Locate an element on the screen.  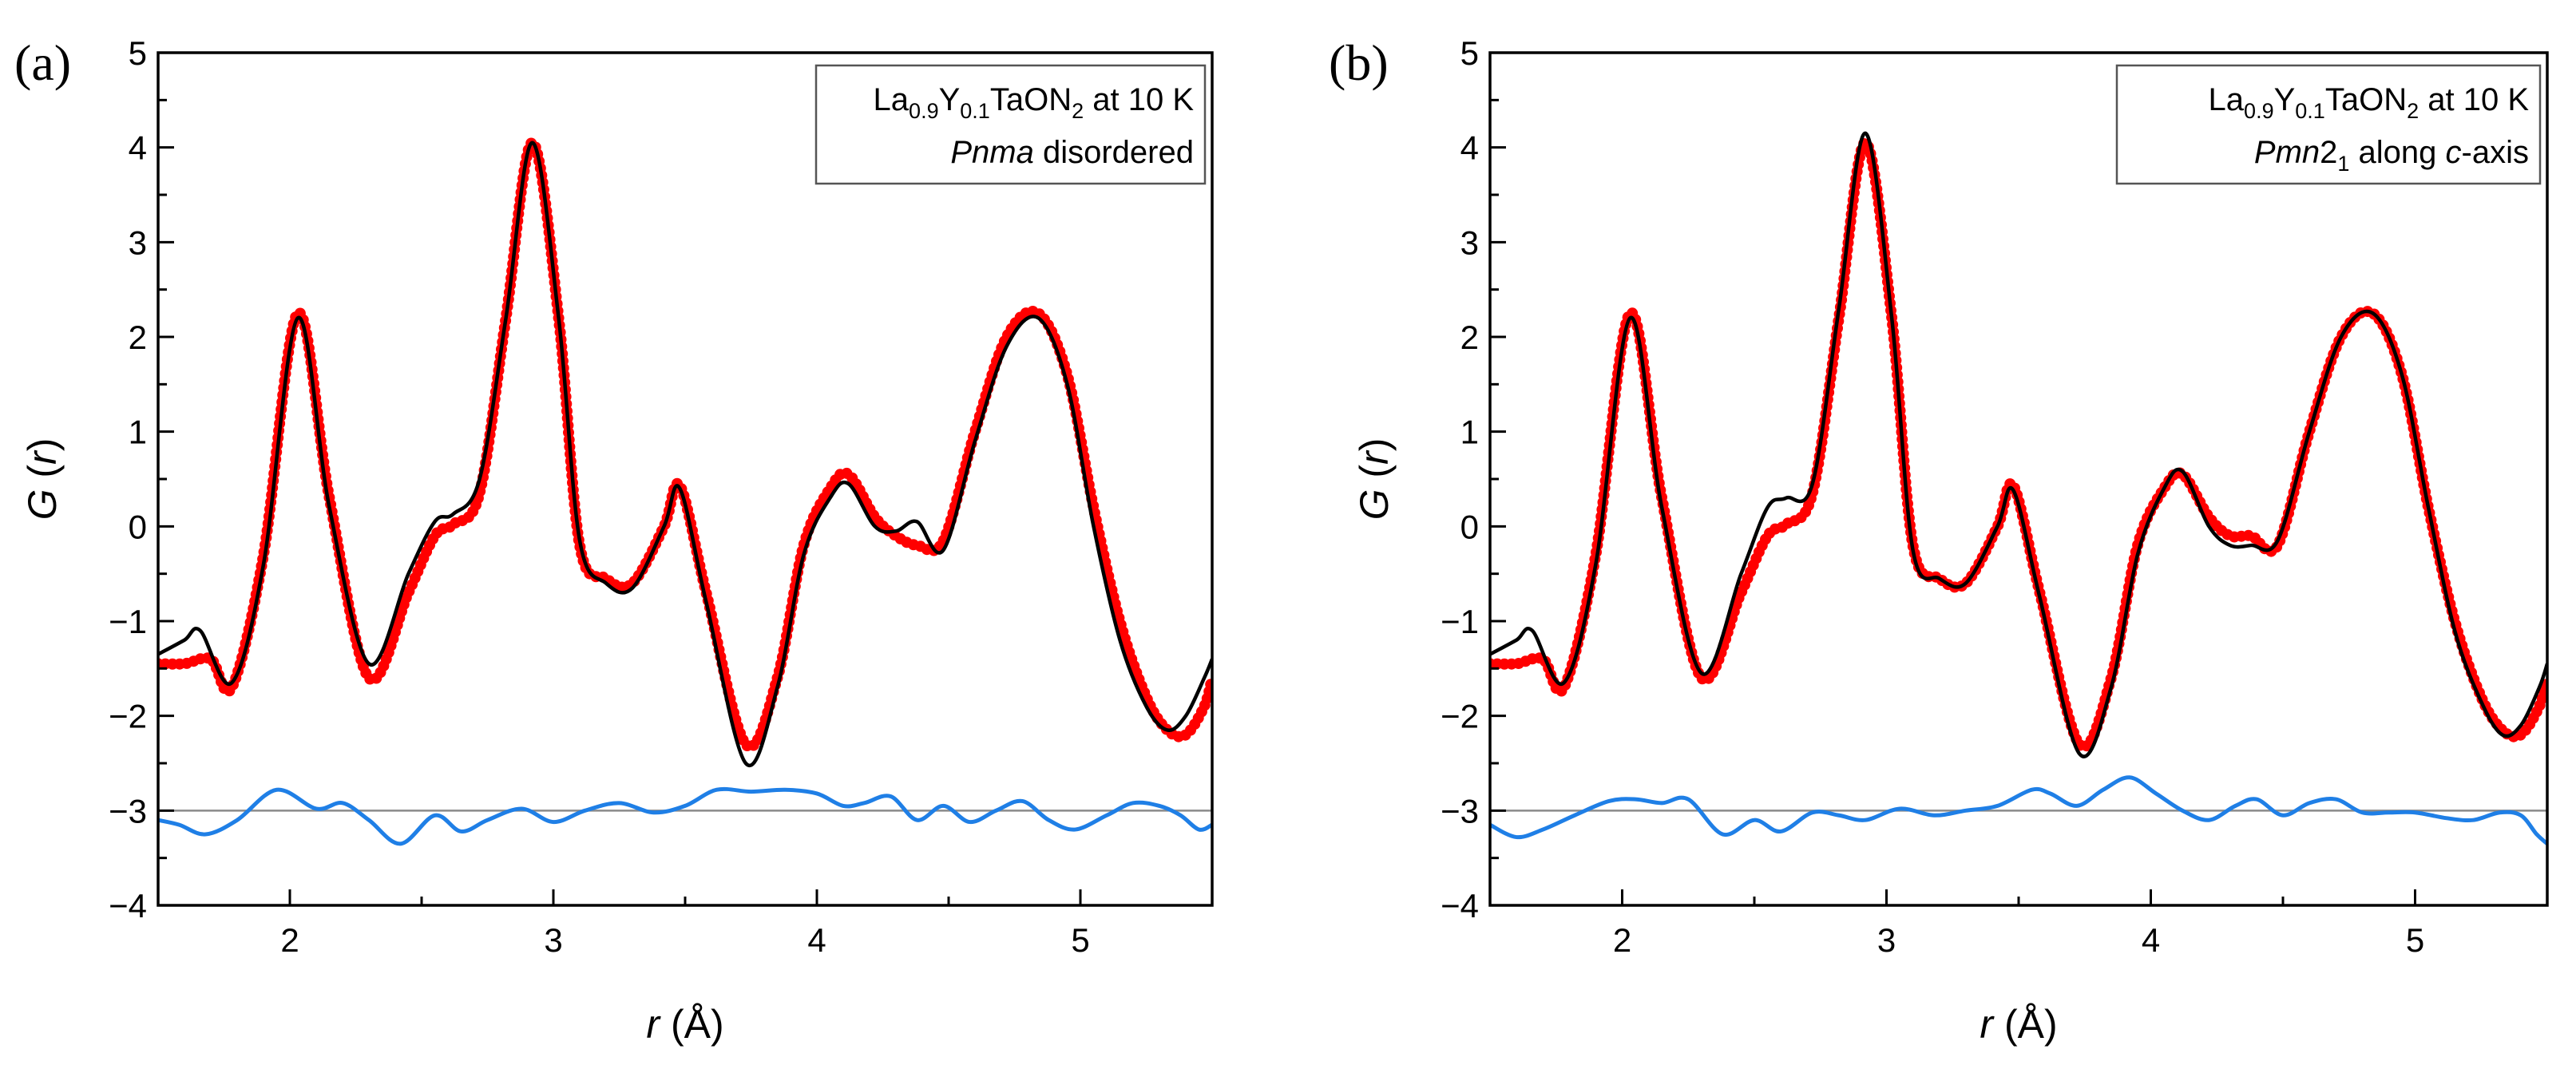
panel-label: (b) is located at coordinates (1359, 63).